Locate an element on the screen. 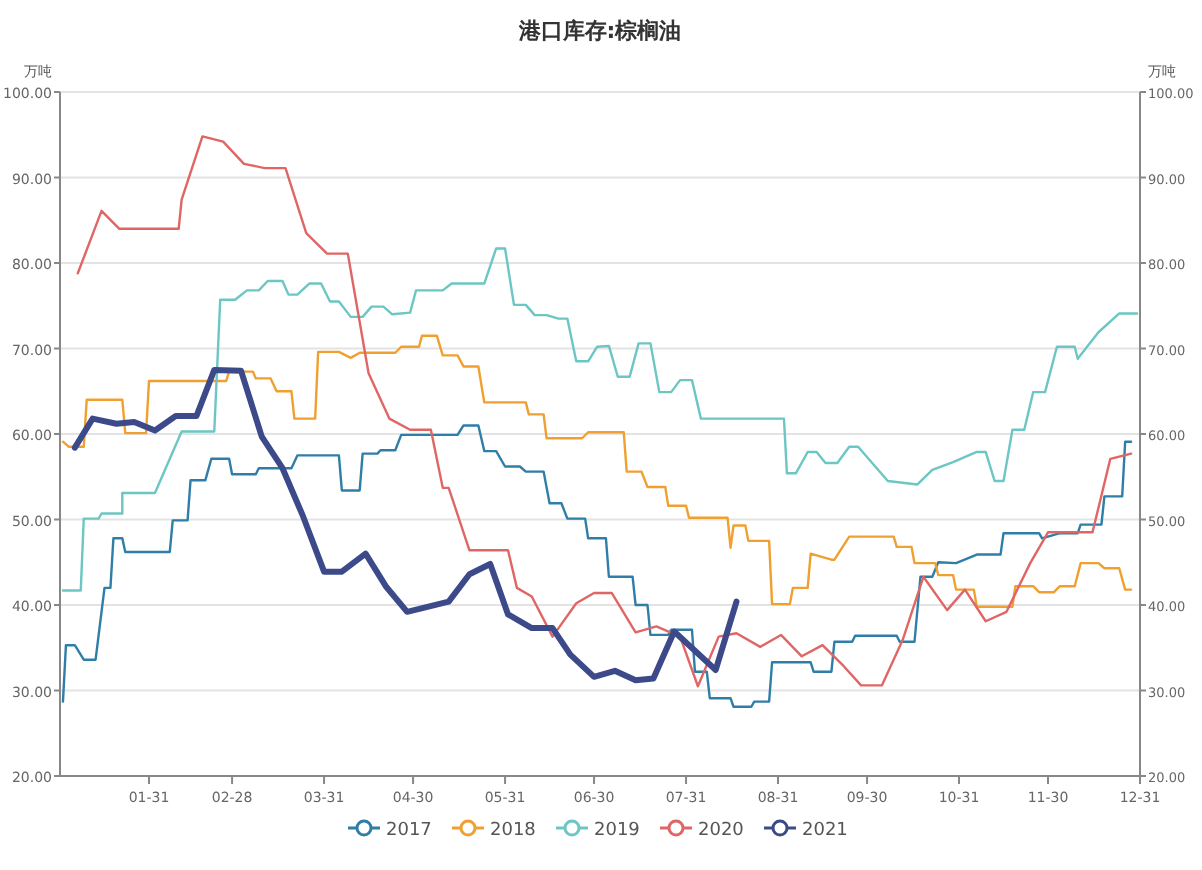  legend-label: 2019 is located at coordinates (617, 831).